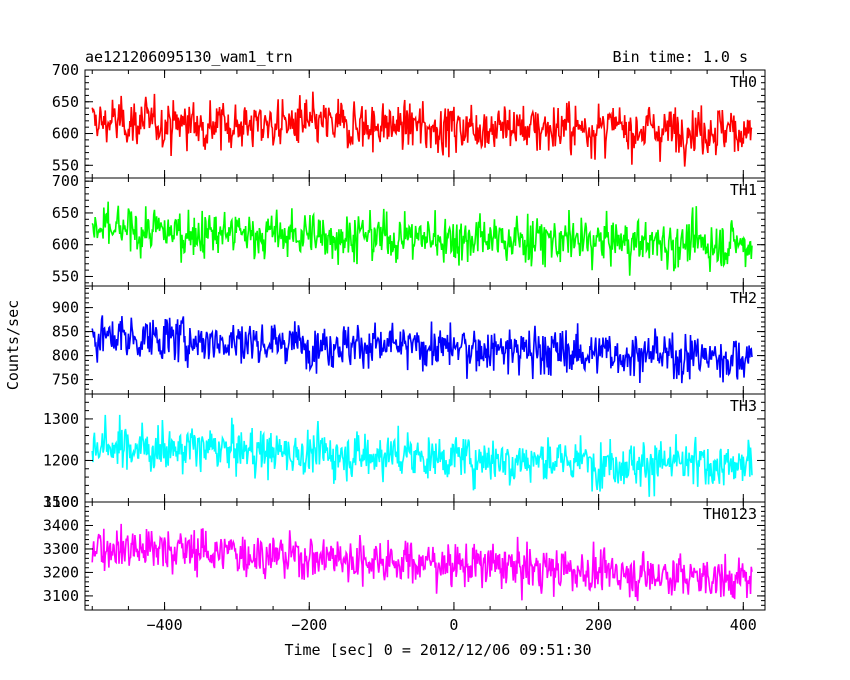  I want to click on series-th0, so click(422, 129).